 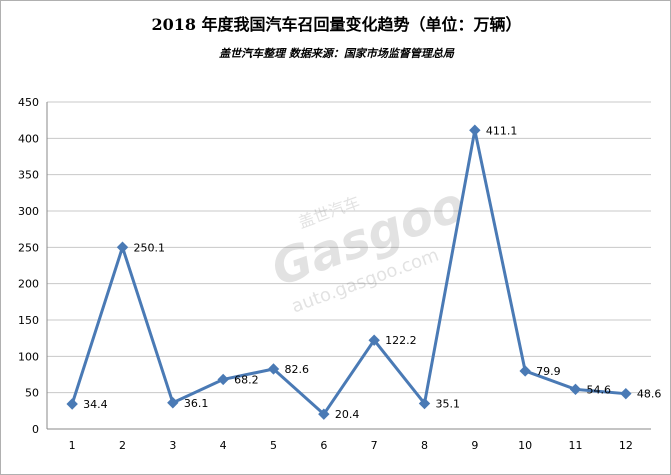 What do you see at coordinates (246, 379) in the screenshot?
I see `data-label: 68.2` at bounding box center [246, 379].